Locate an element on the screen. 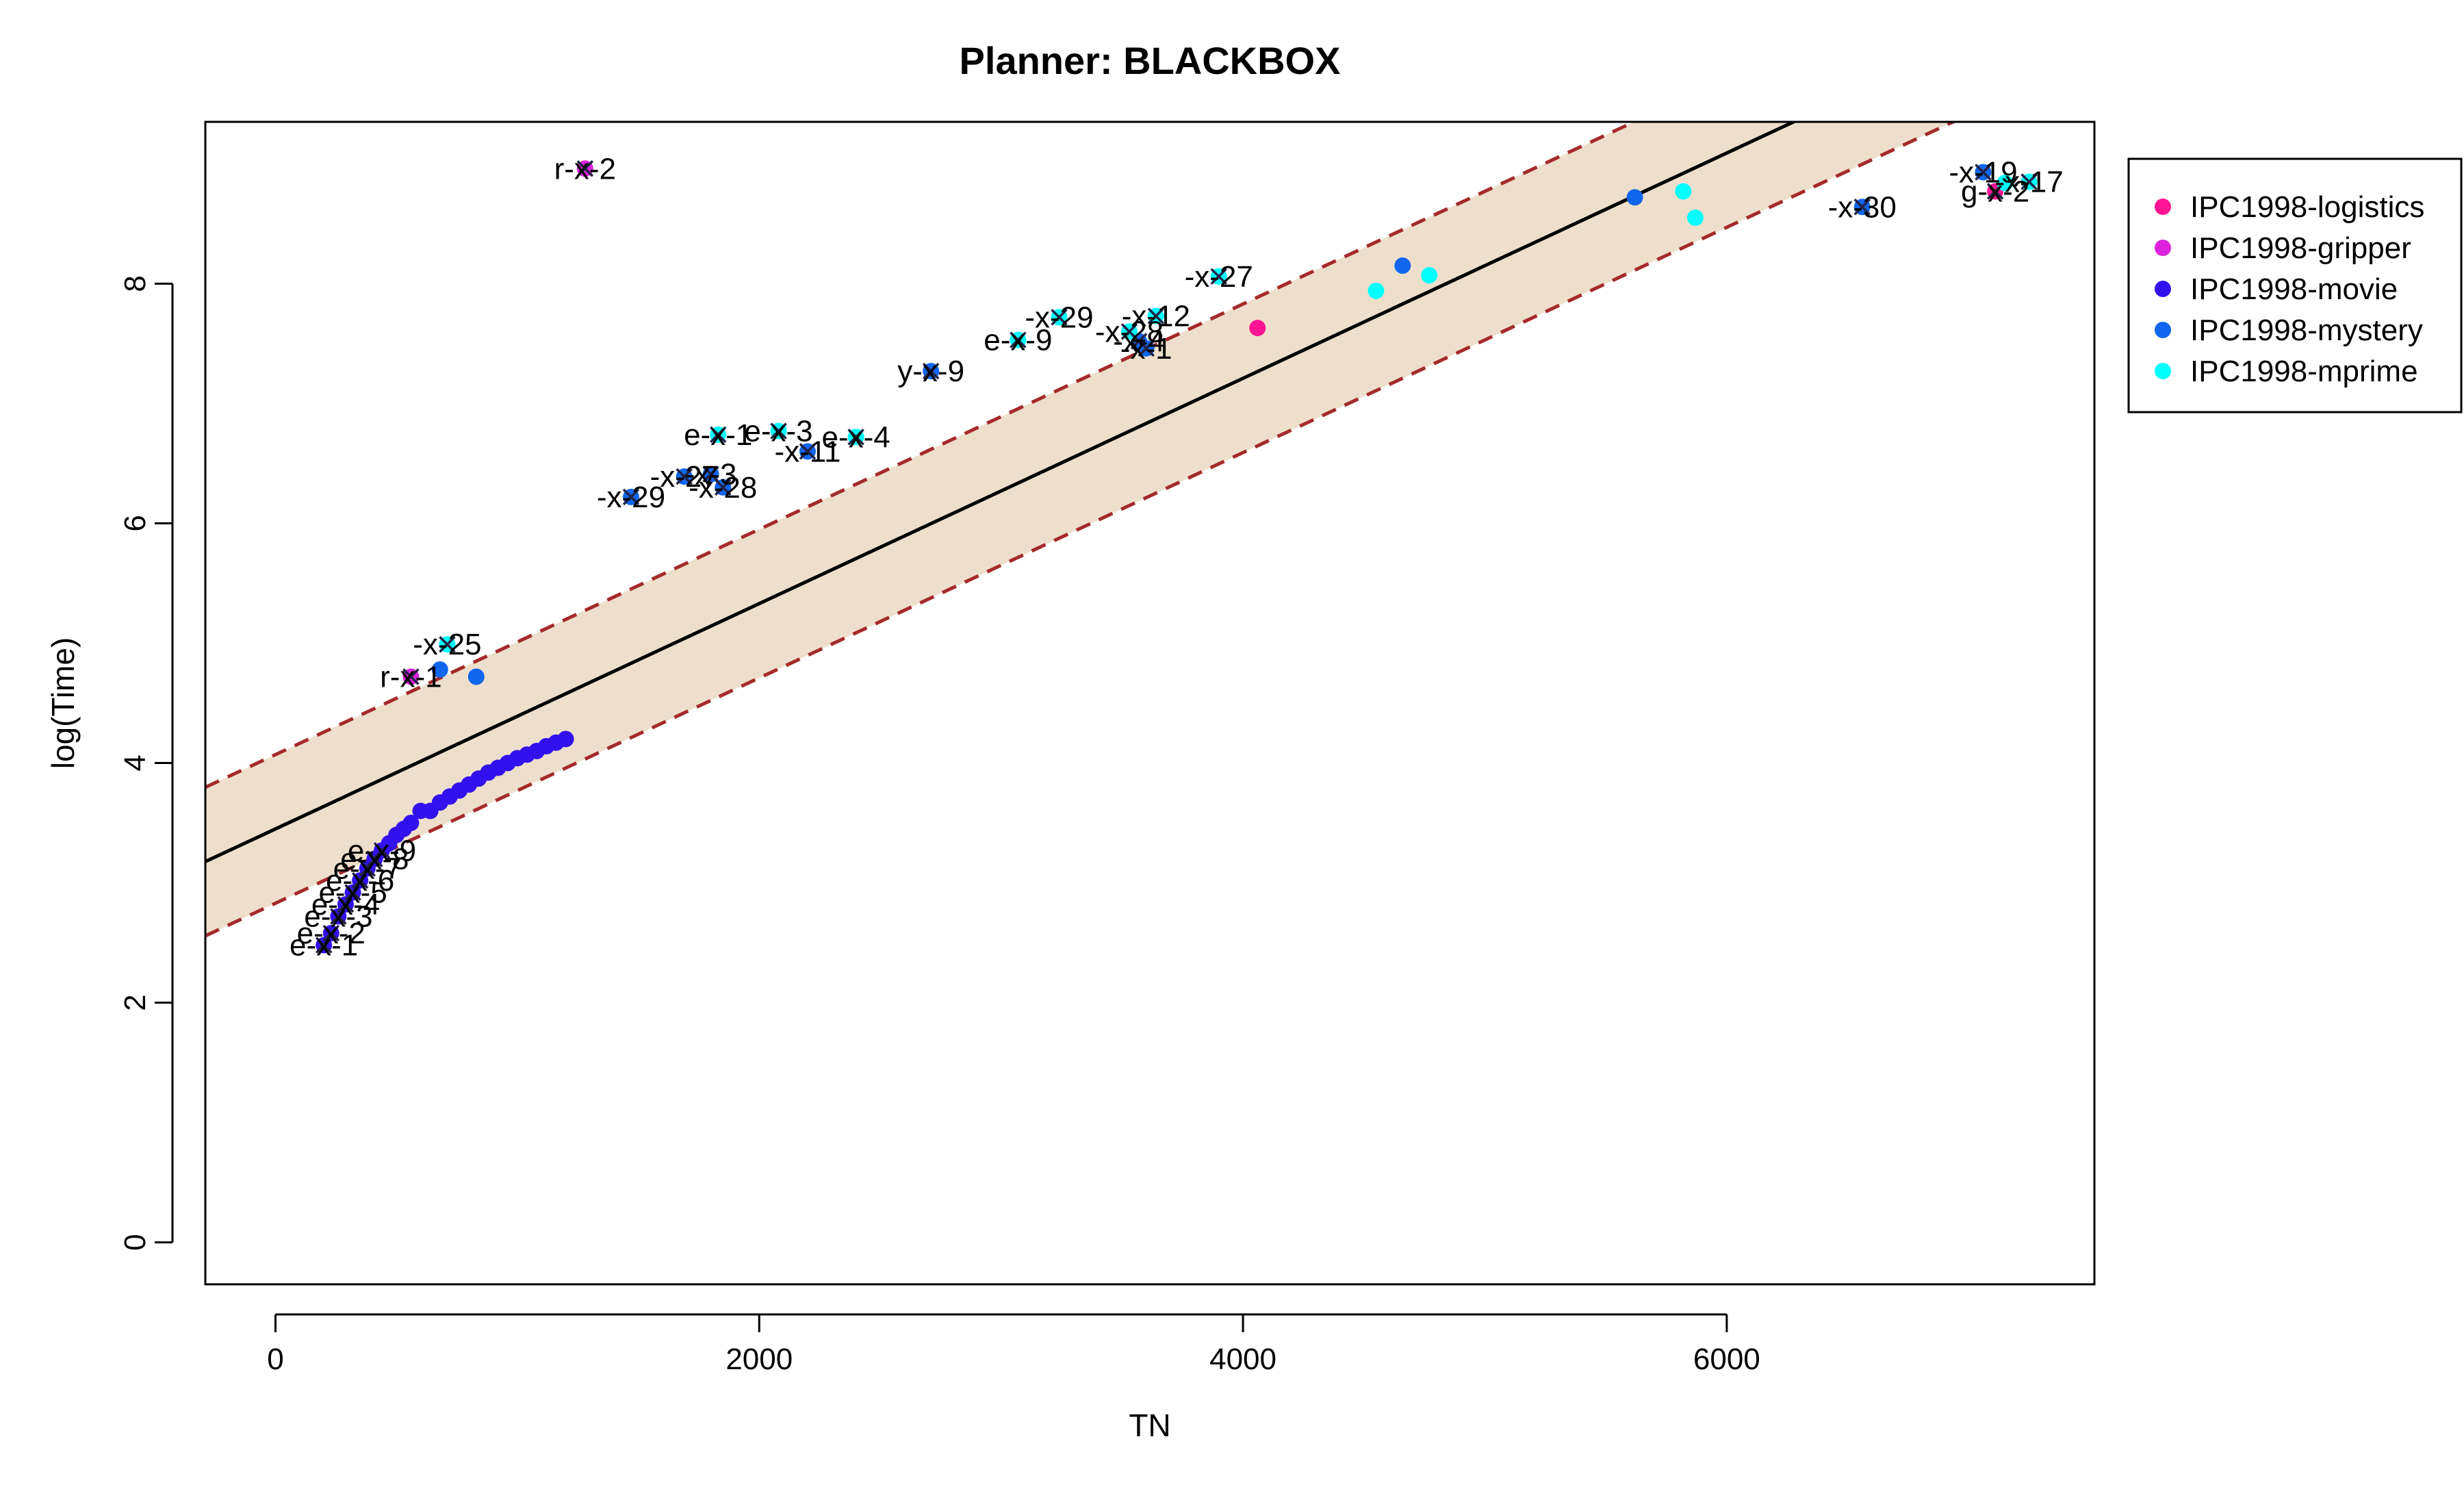  x-axis: 0 2000 4000 6000 is located at coordinates (1014, 1344).